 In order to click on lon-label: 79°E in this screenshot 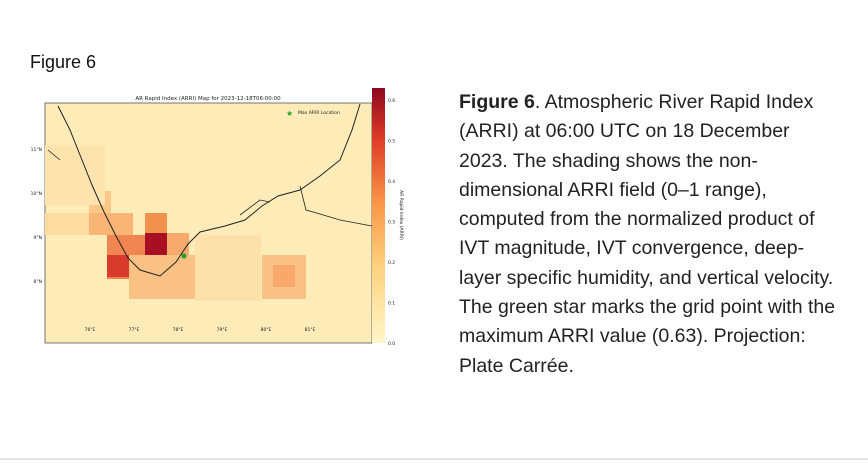, I will do `click(222, 330)`.